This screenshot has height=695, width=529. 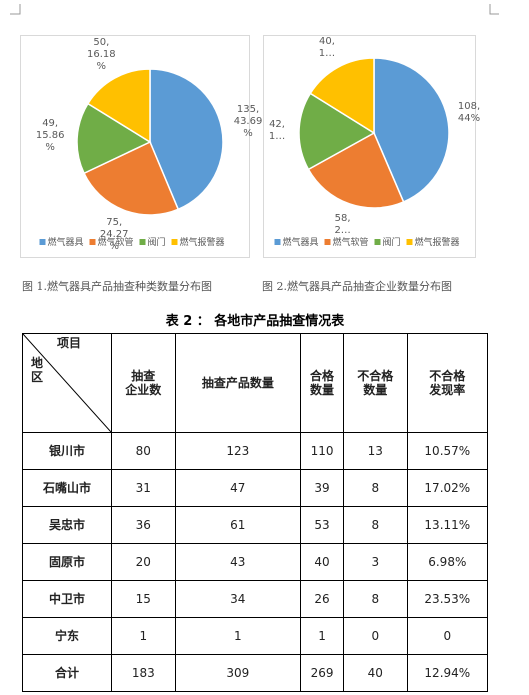 I want to click on table-row: 银川市 80 123 110 13 10.57%, so click(x=255, y=451).